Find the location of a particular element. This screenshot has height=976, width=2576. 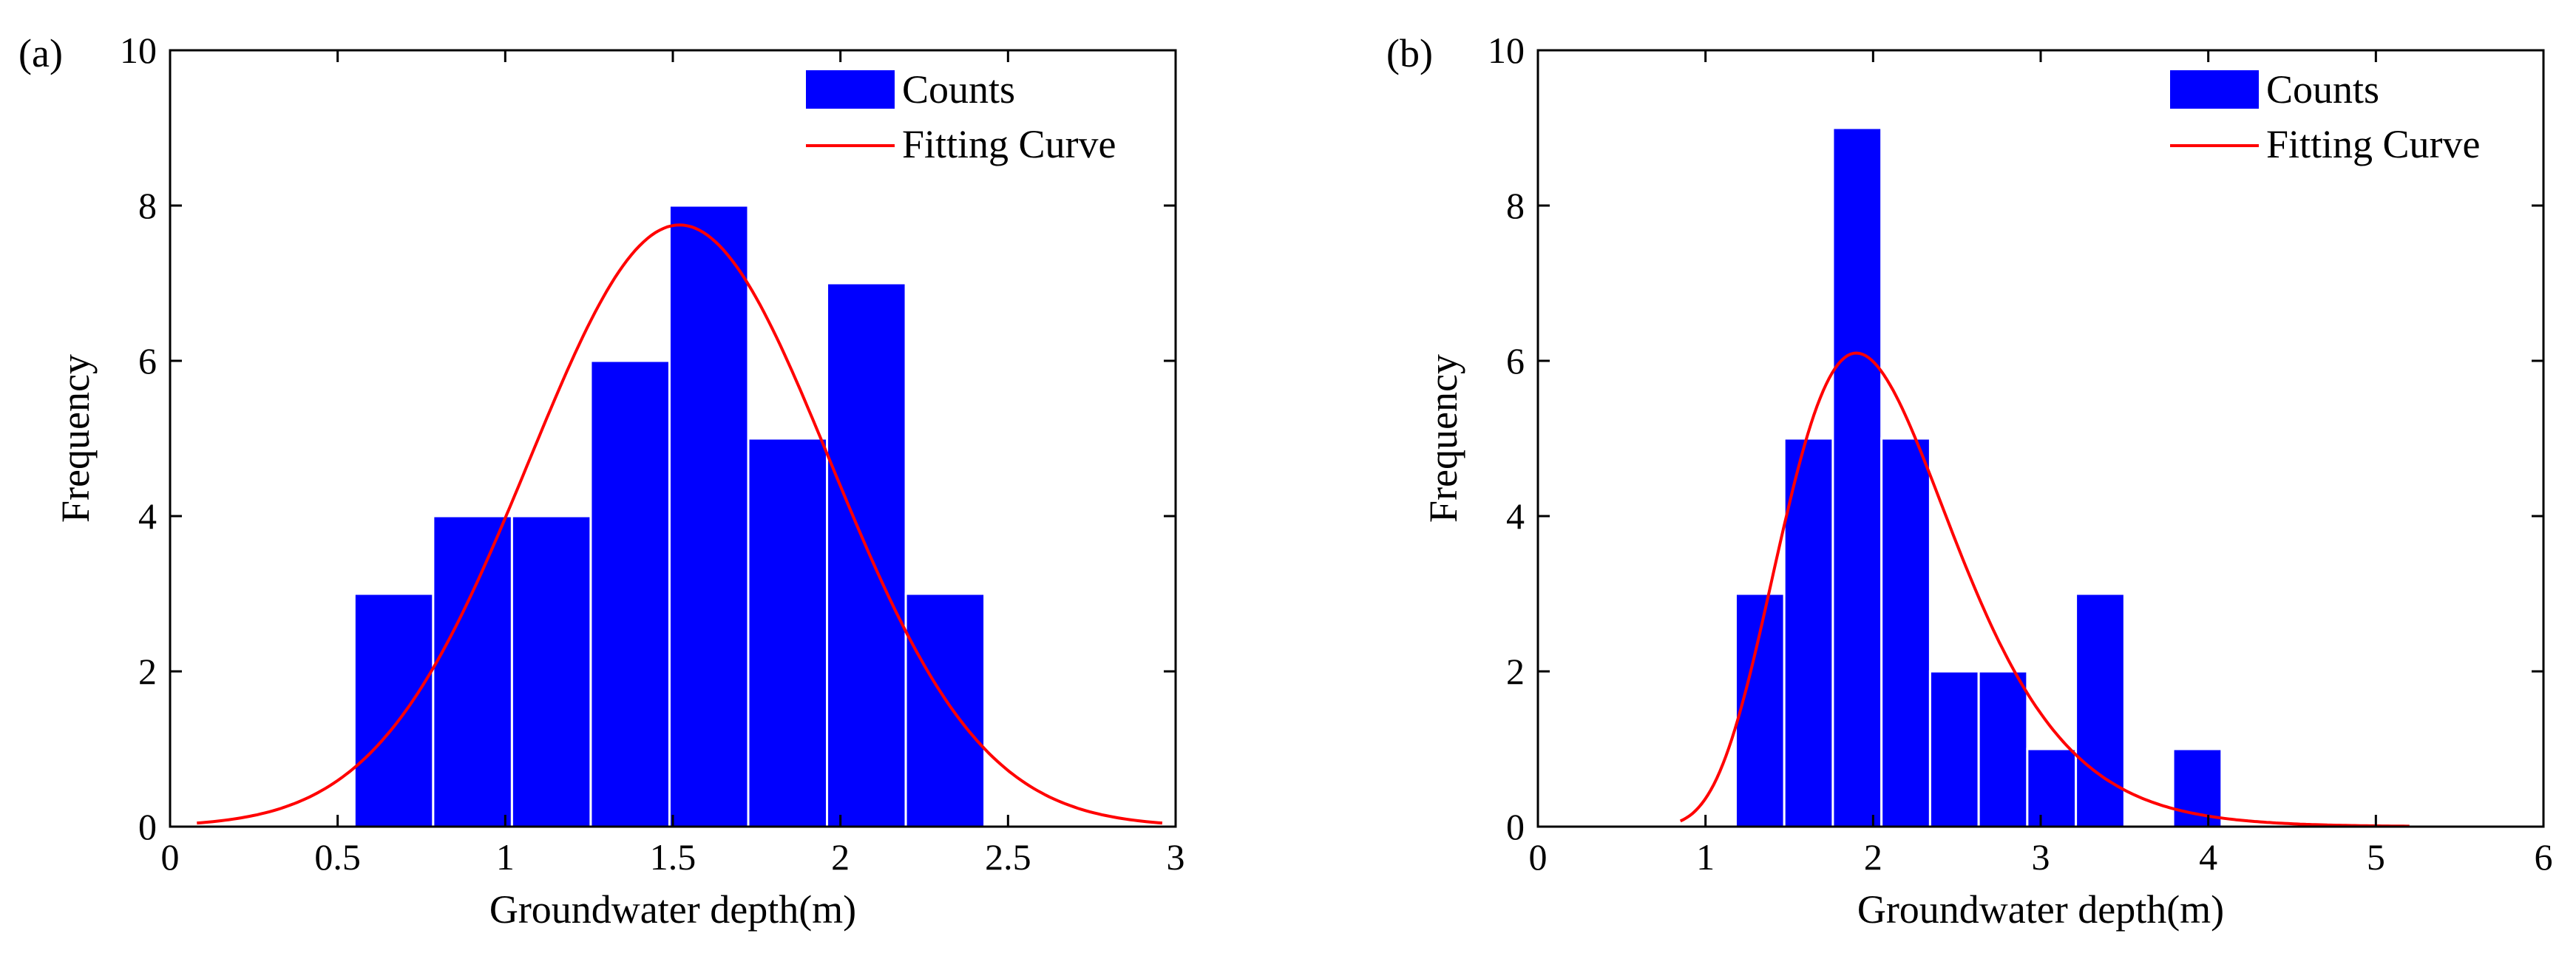

x-tick-label: 0.5 is located at coordinates (337, 857).